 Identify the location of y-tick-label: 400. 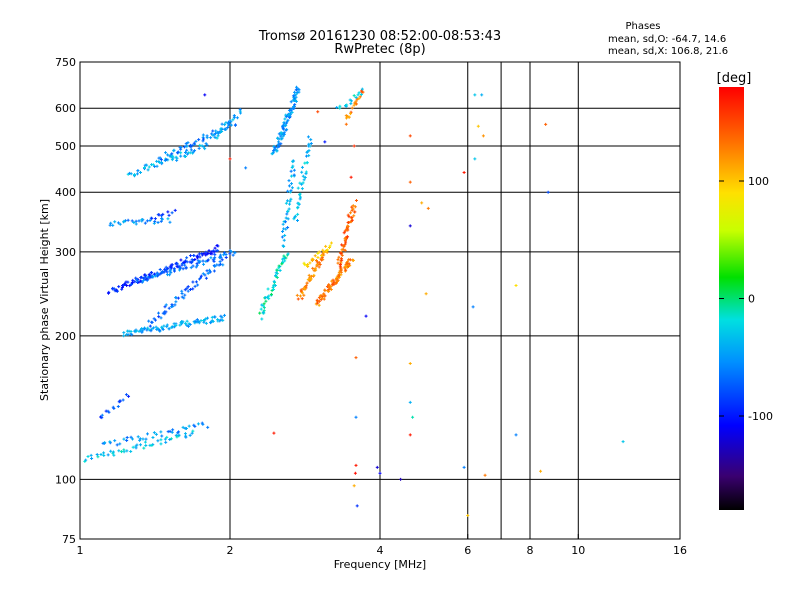
(65, 192).